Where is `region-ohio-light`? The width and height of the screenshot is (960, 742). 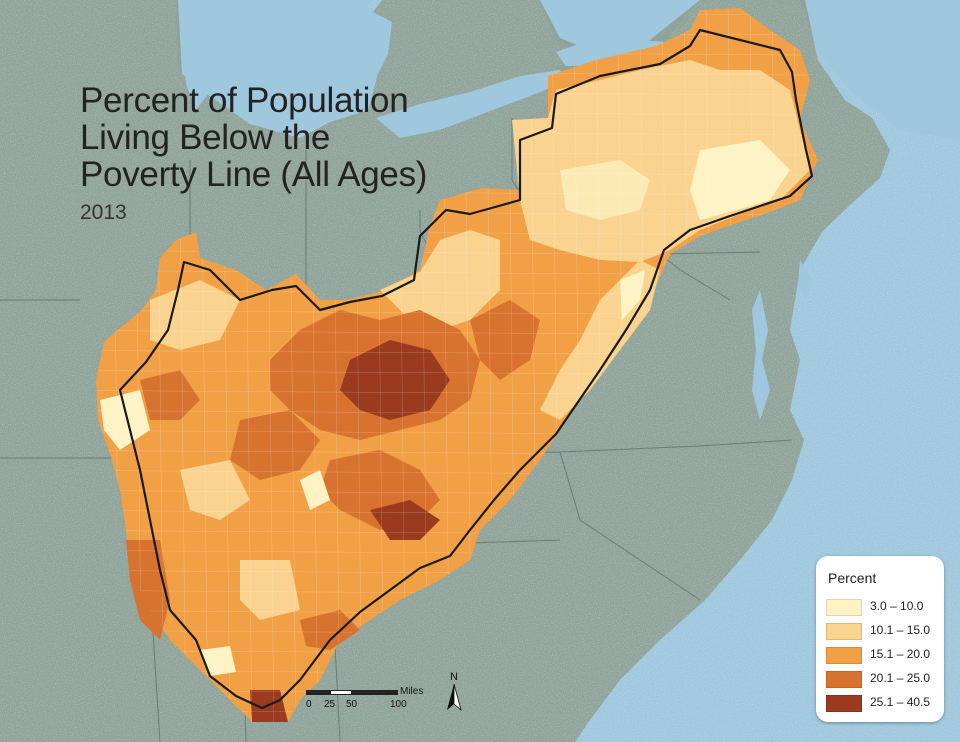 region-ohio-light is located at coordinates (440, 280).